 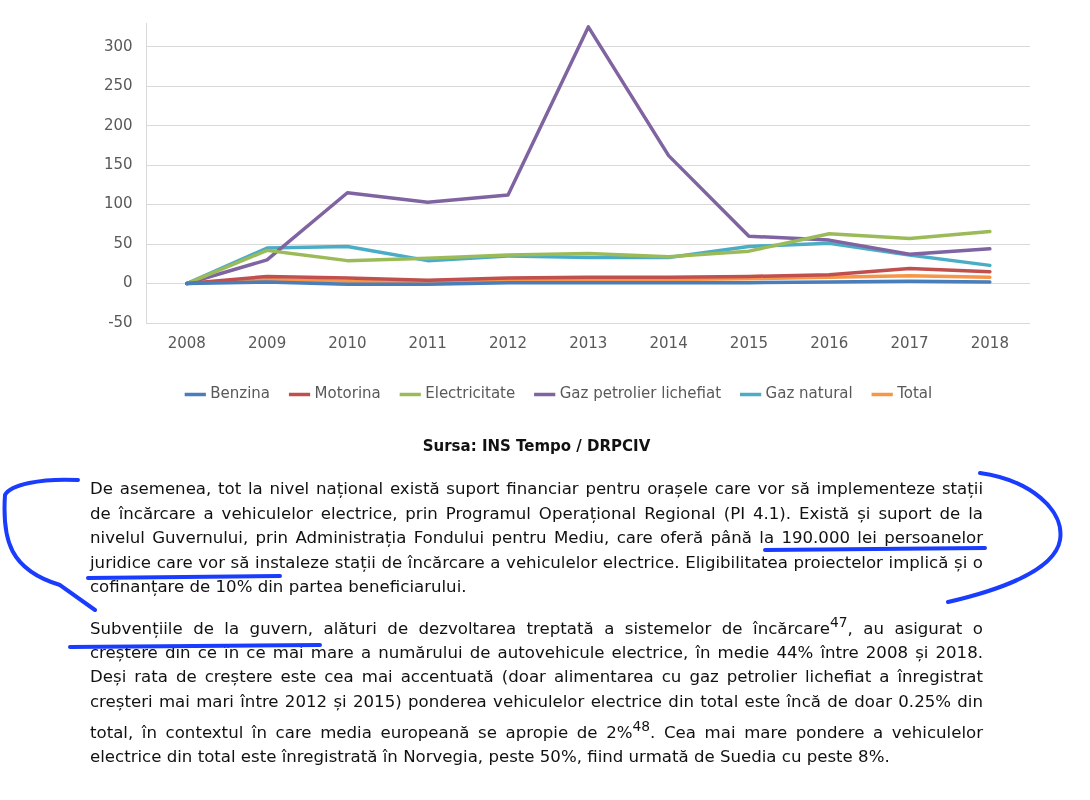 I want to click on x-tick-label: 2014, so click(x=668, y=342).